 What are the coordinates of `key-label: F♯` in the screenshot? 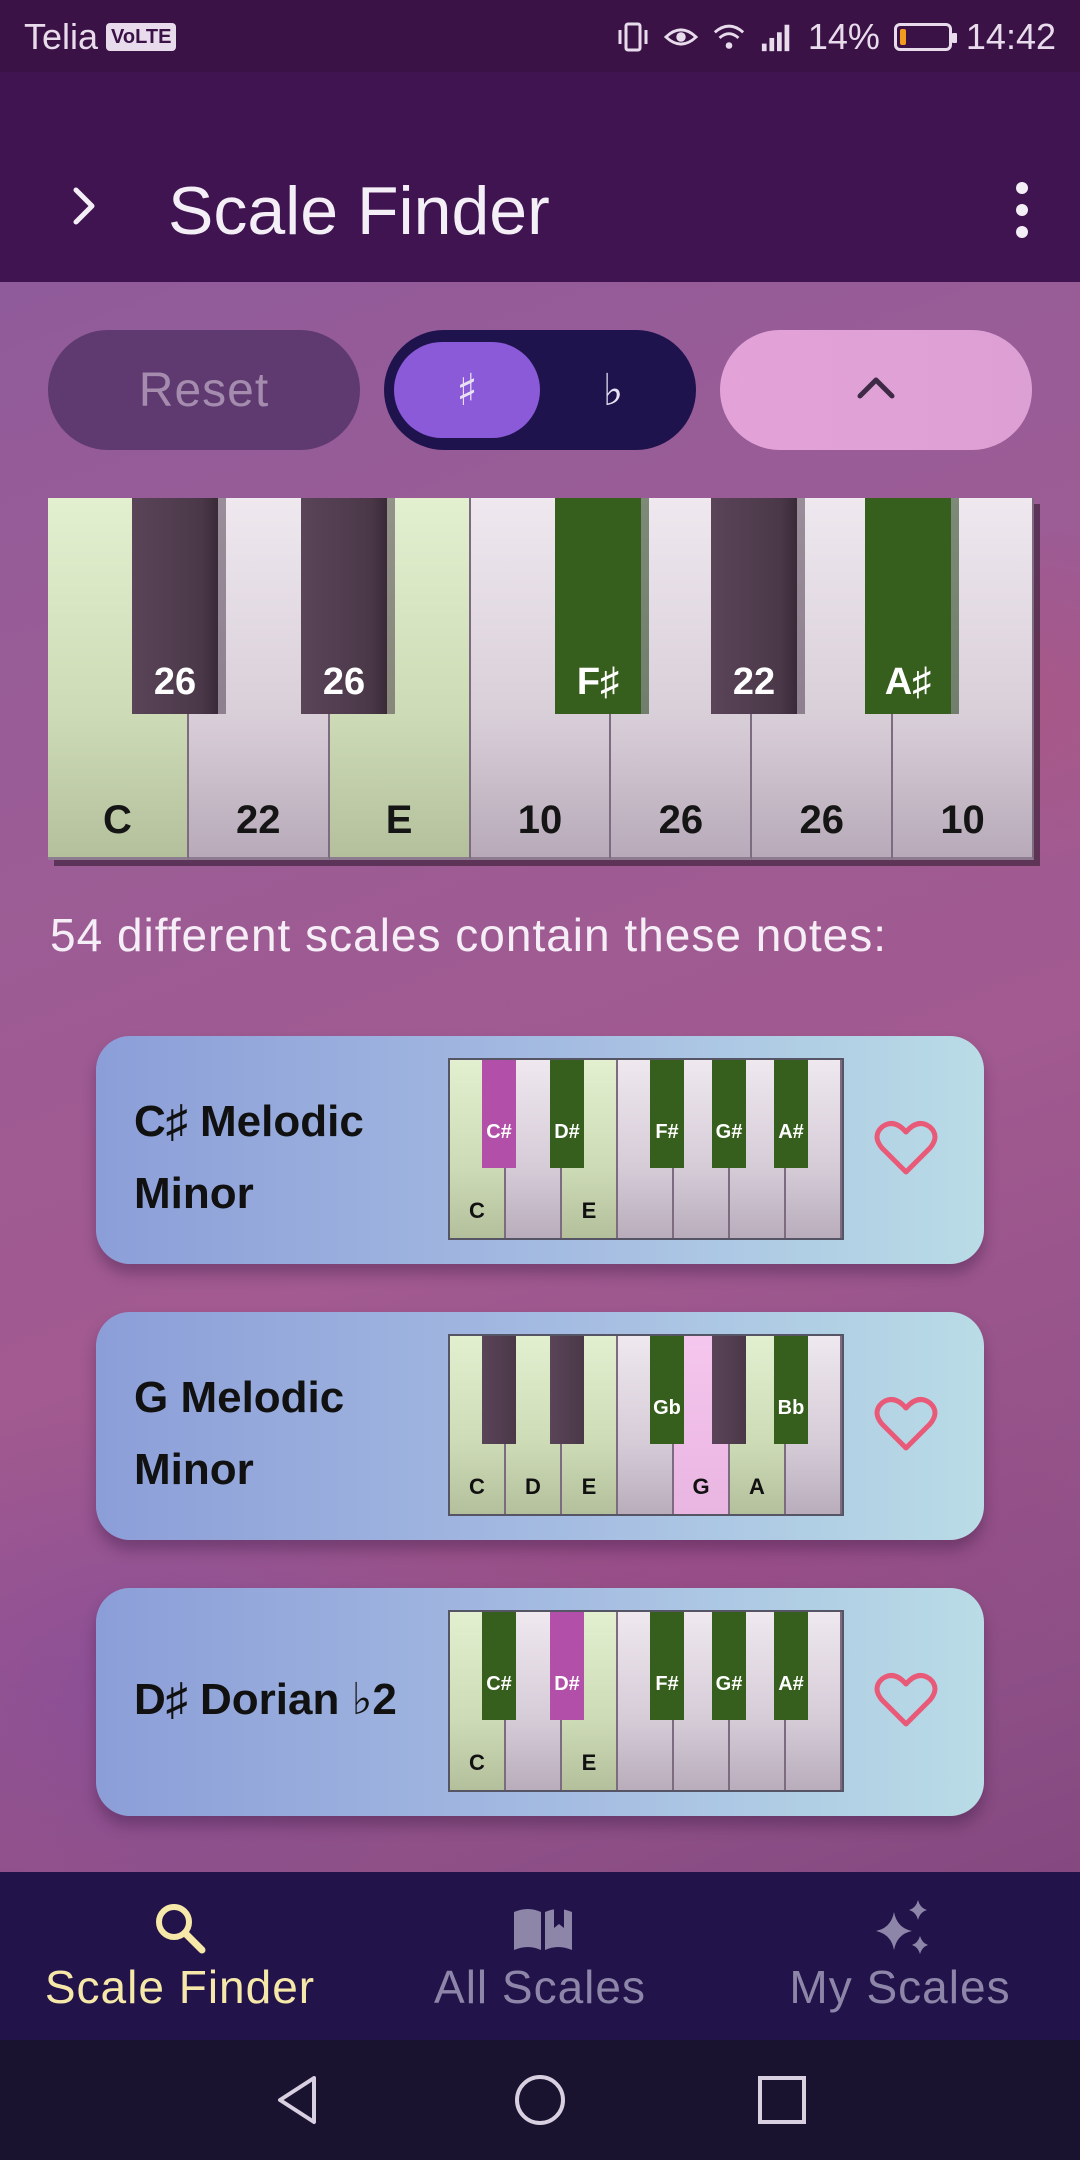 It's located at (598, 682).